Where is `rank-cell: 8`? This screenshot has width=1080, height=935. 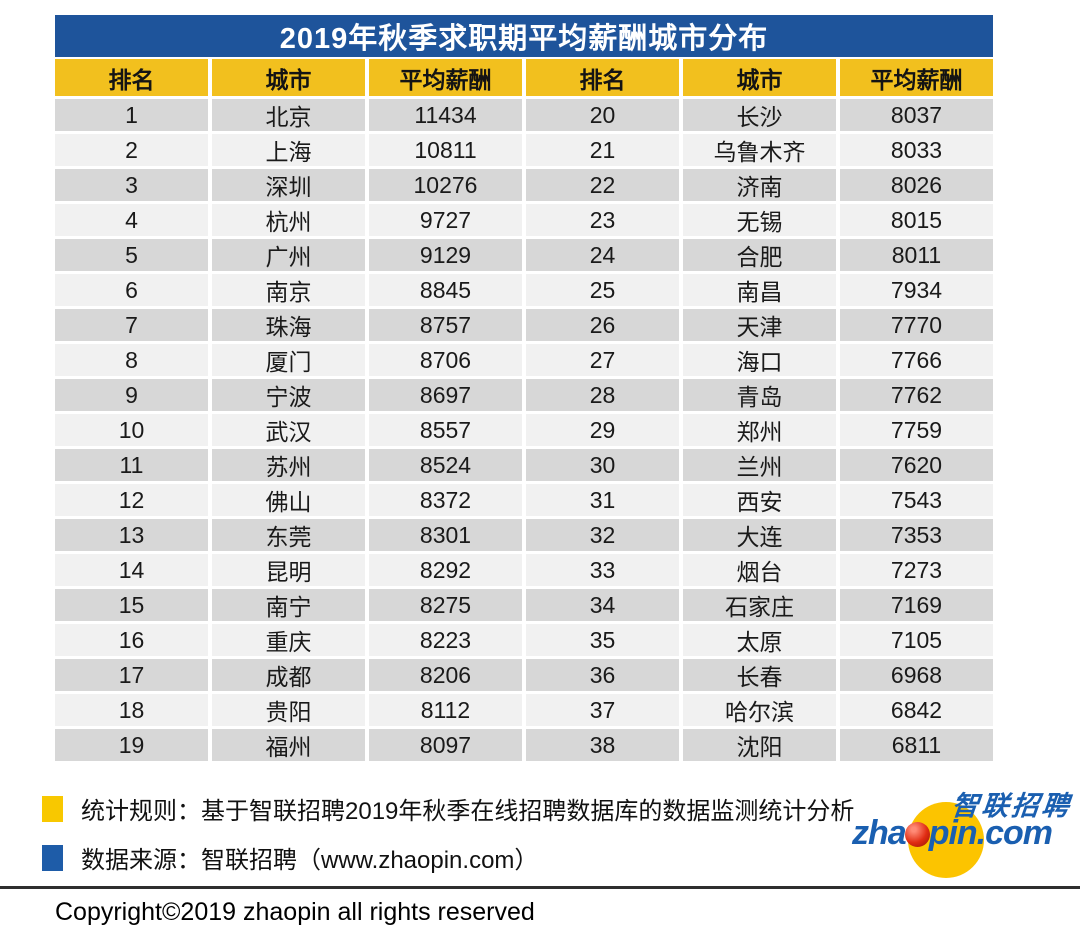
rank-cell: 8 is located at coordinates (131, 360).